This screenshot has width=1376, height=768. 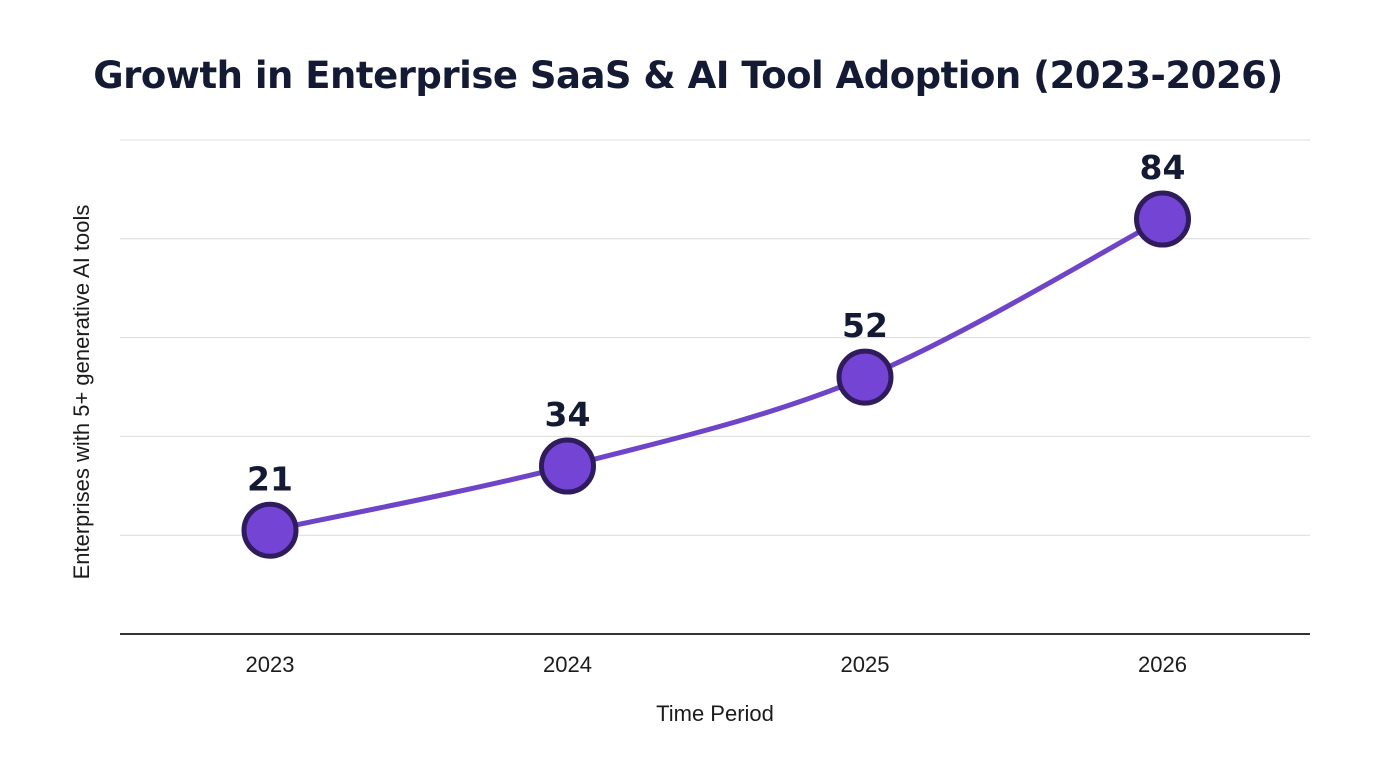 I want to click on data-label: 52, so click(x=865, y=325).